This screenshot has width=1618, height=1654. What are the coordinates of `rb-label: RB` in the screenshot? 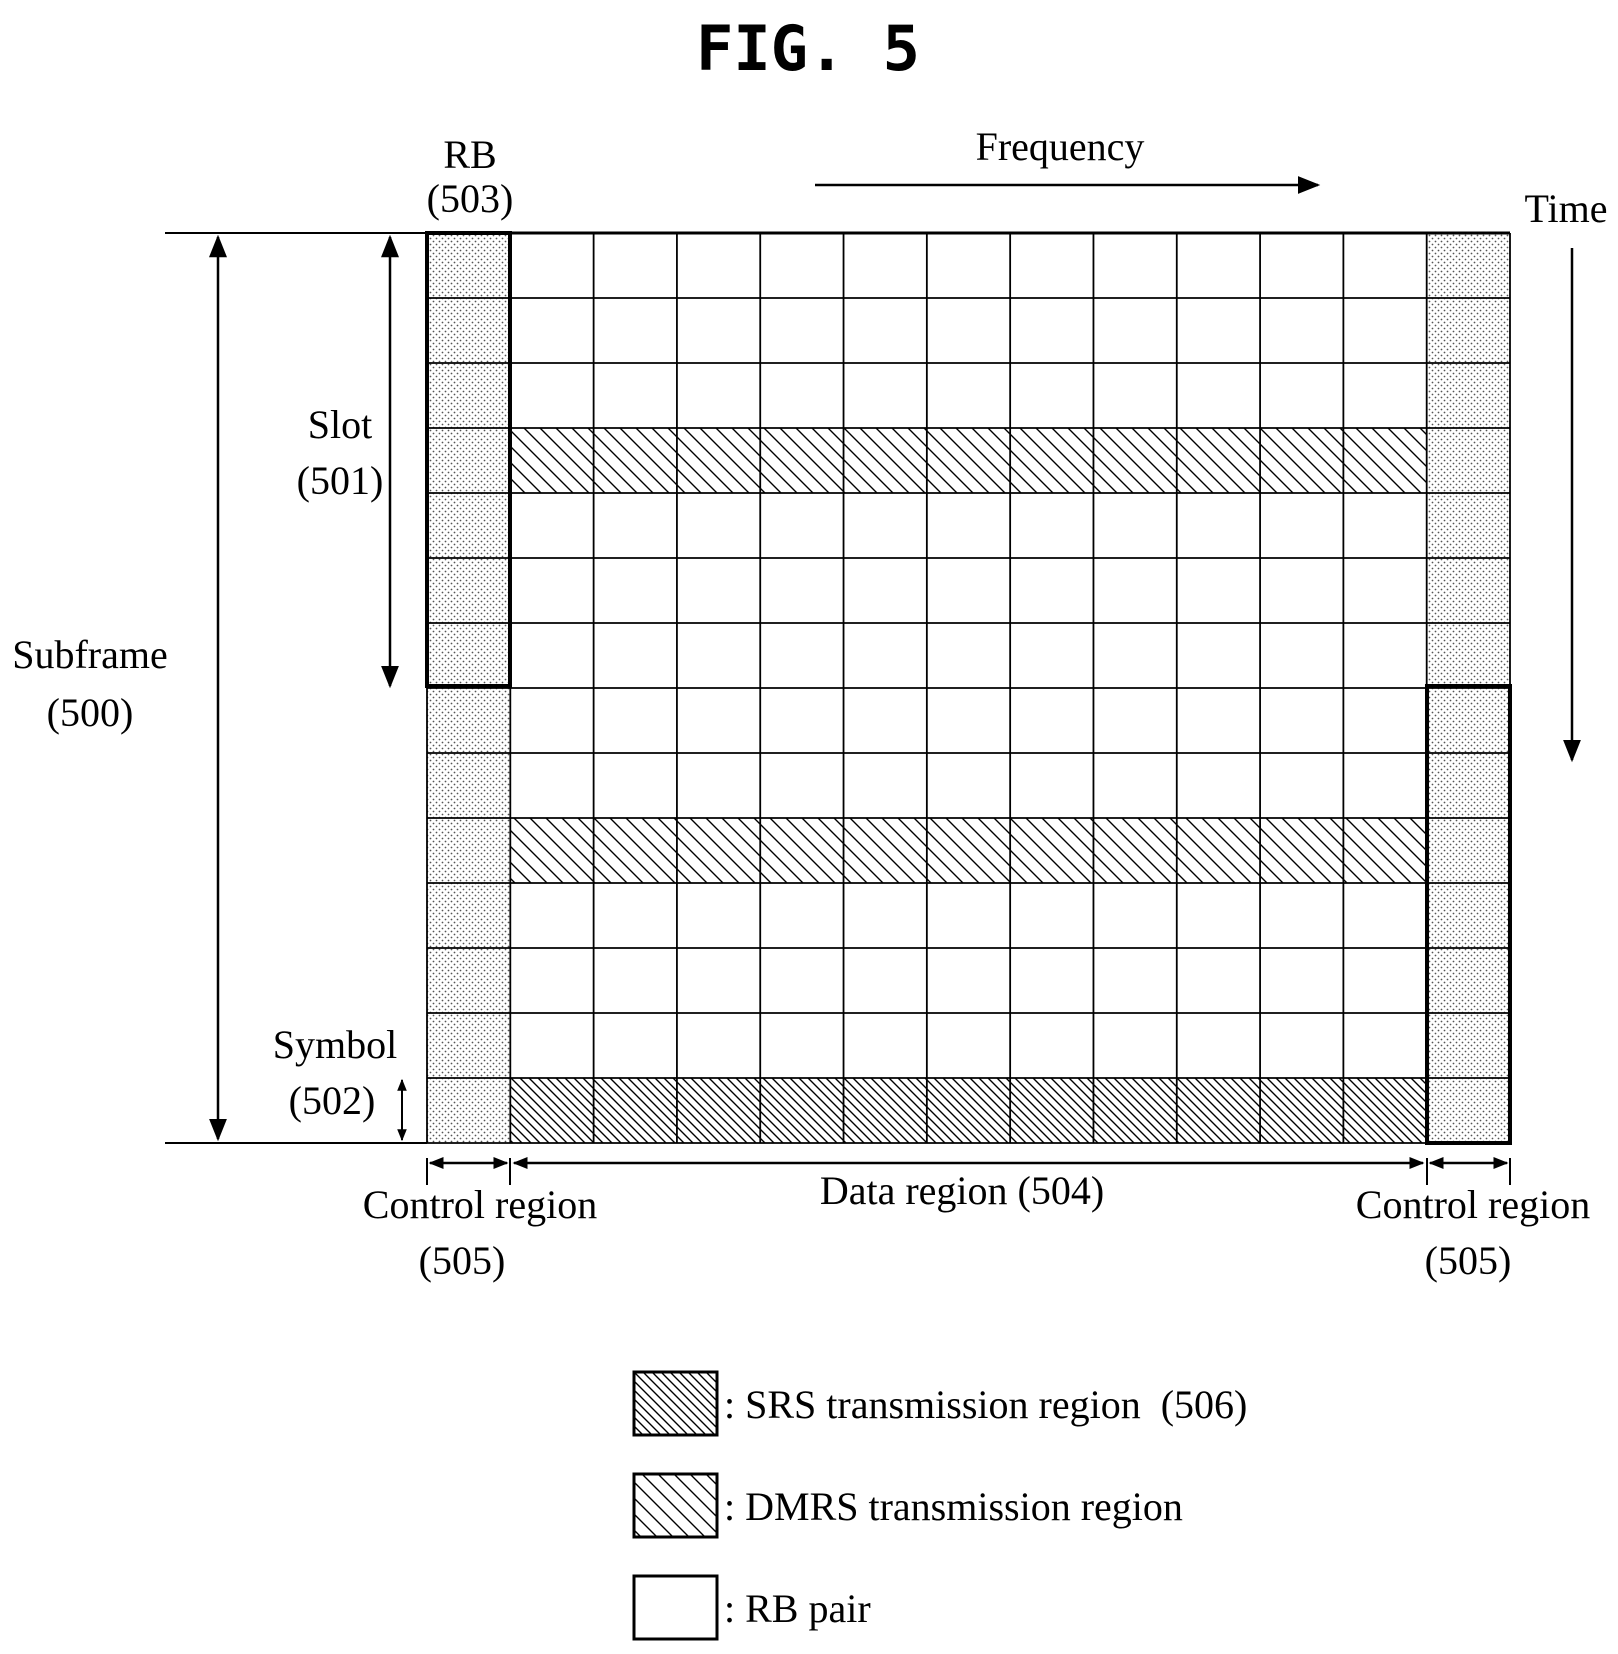 It's located at (469, 154).